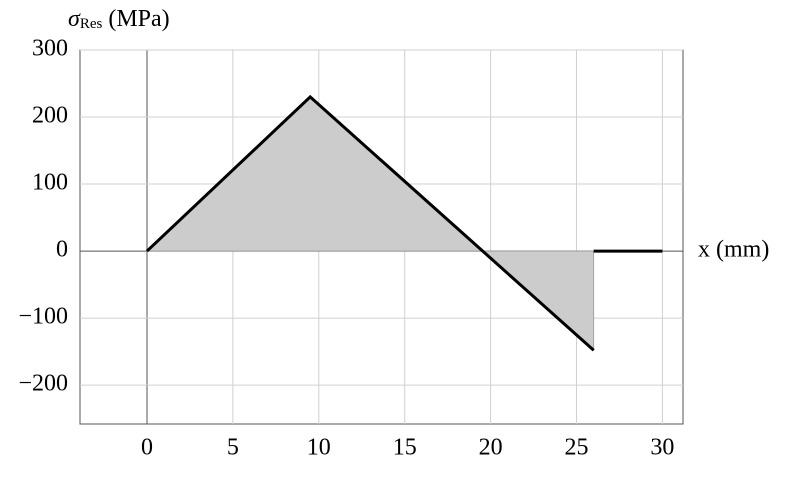 This screenshot has width=800, height=482. Describe the element at coordinates (733, 250) in the screenshot. I see `x-axis-label: x (mm)` at that location.